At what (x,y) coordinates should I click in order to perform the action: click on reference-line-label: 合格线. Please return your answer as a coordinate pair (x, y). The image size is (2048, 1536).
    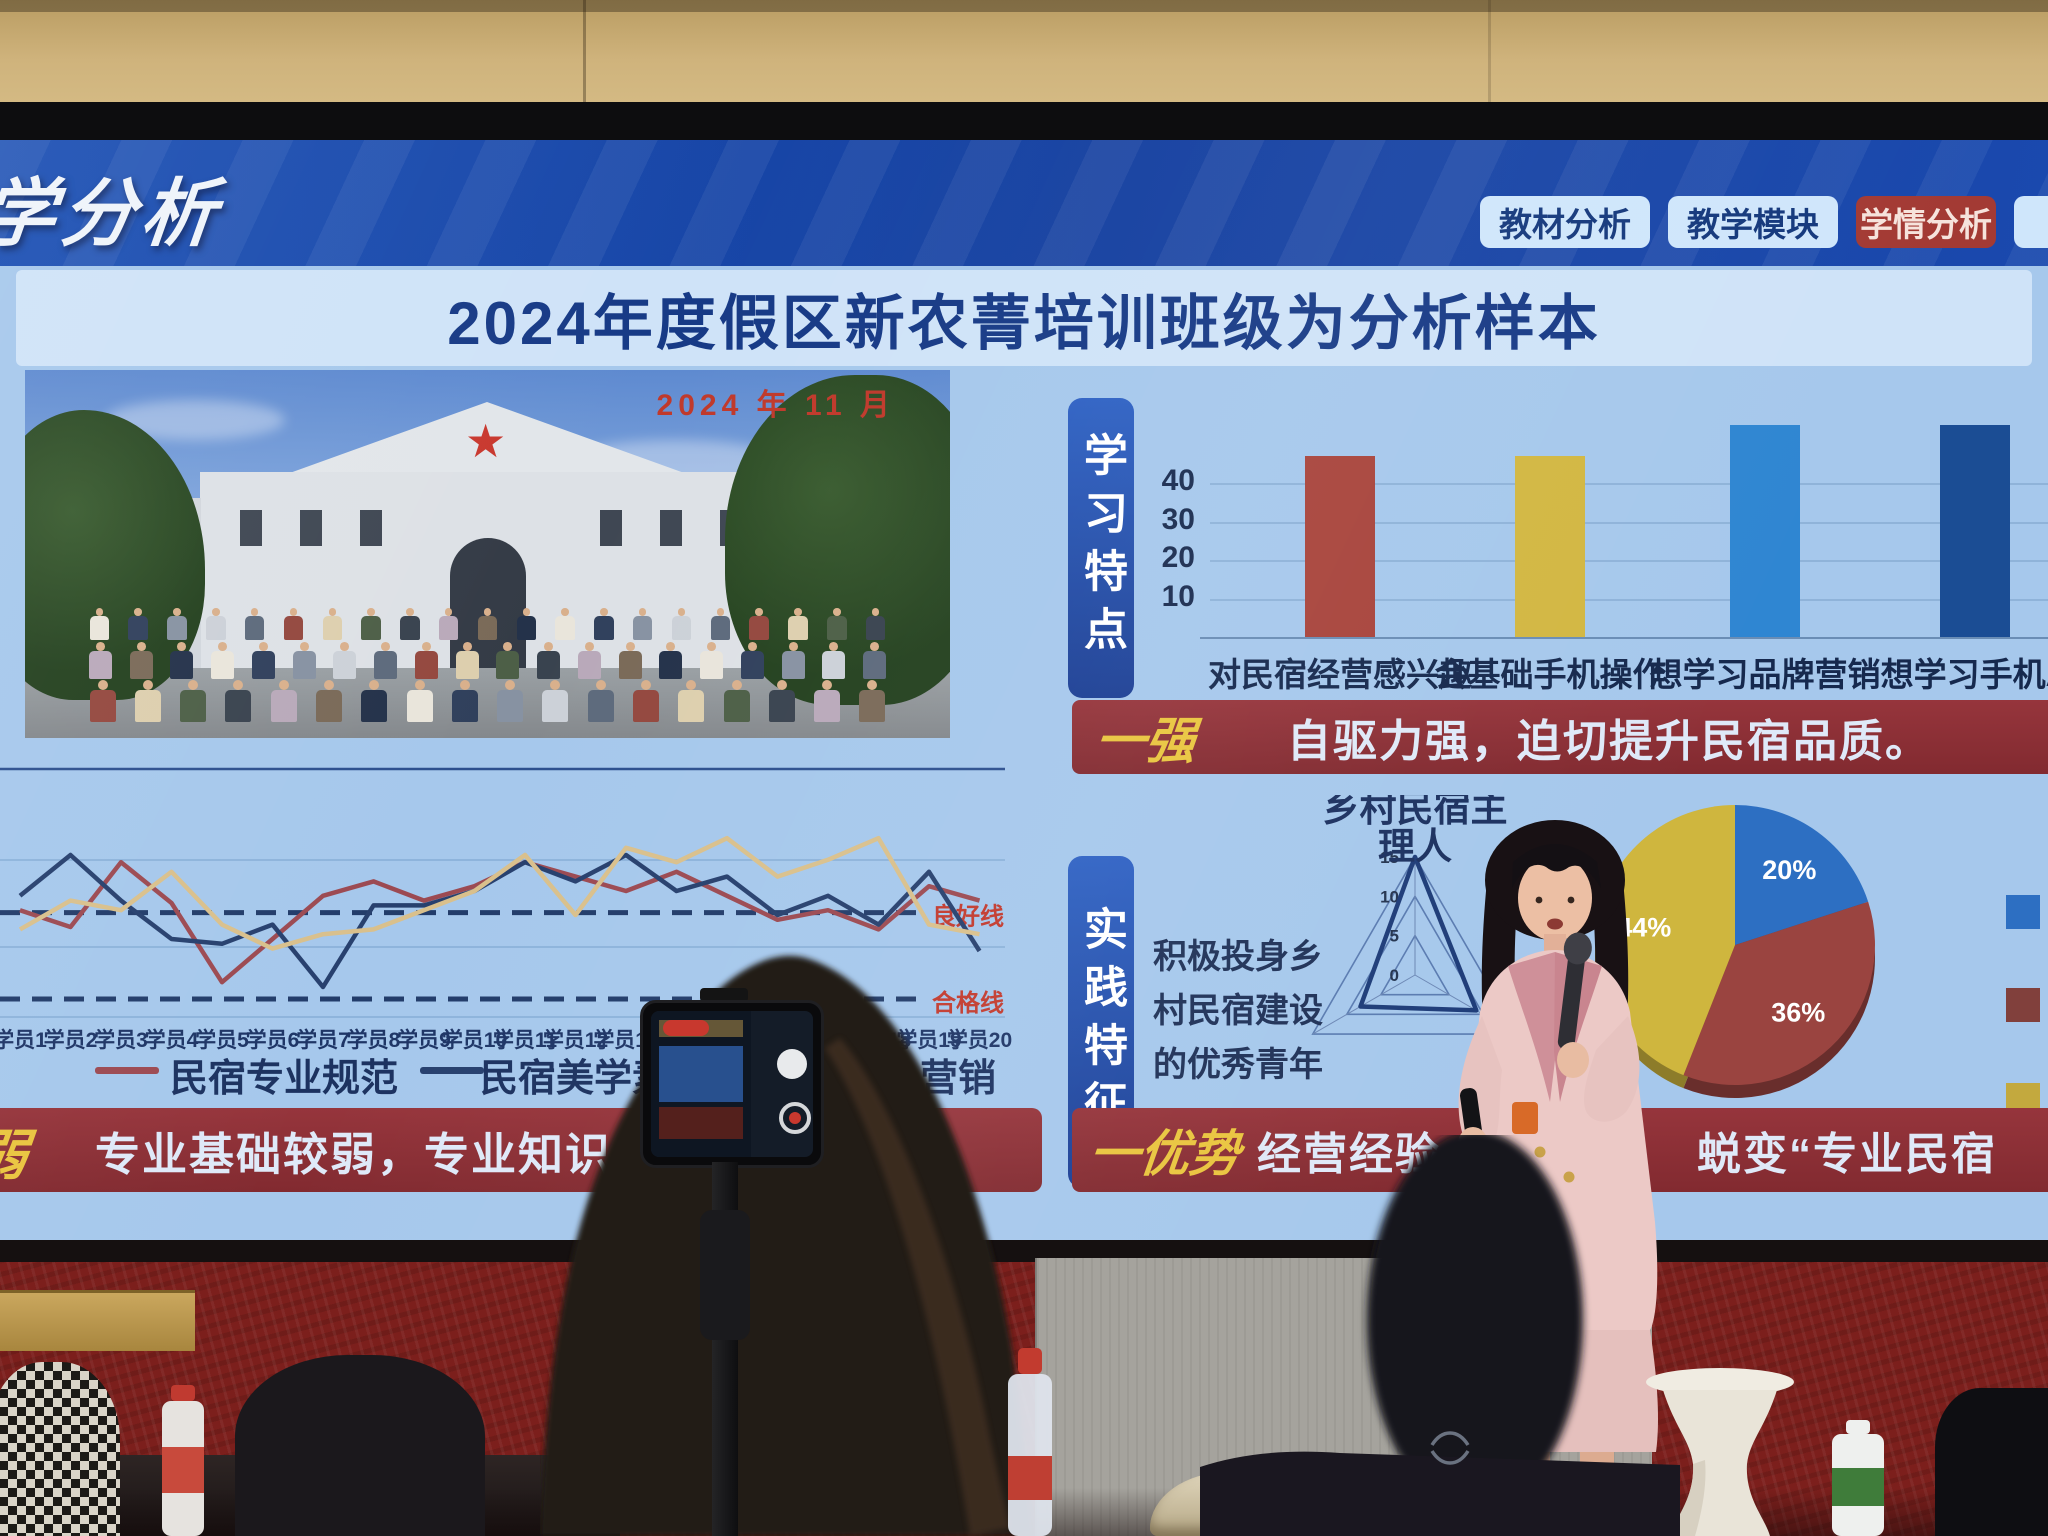
    Looking at the image, I should click on (968, 1003).